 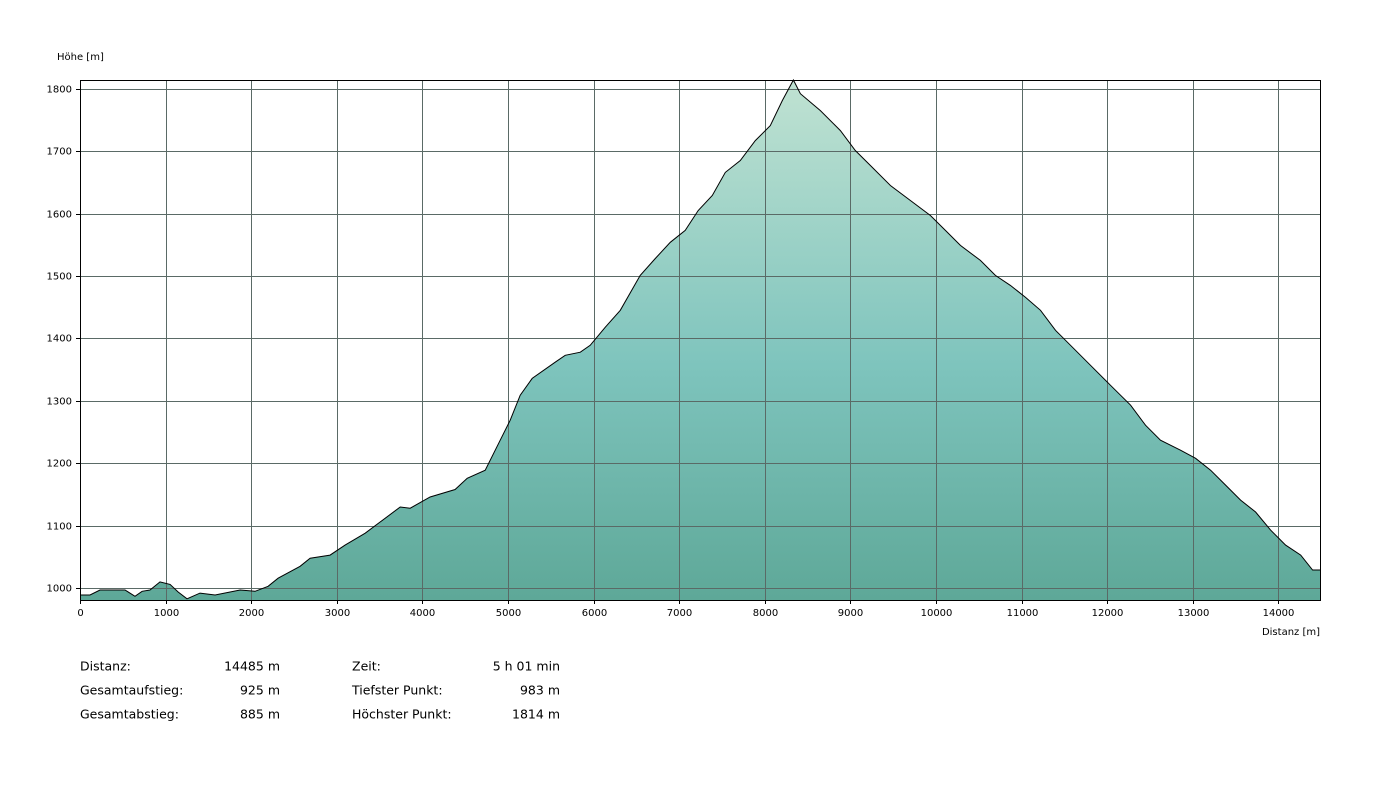 I want to click on stat-label: Gesamtabstieg:, so click(x=129, y=714).